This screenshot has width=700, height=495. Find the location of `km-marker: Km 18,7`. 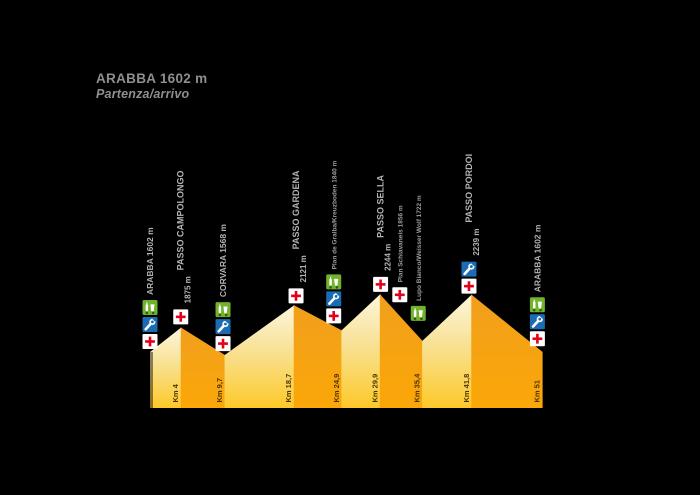

km-marker: Km 18,7 is located at coordinates (288, 388).